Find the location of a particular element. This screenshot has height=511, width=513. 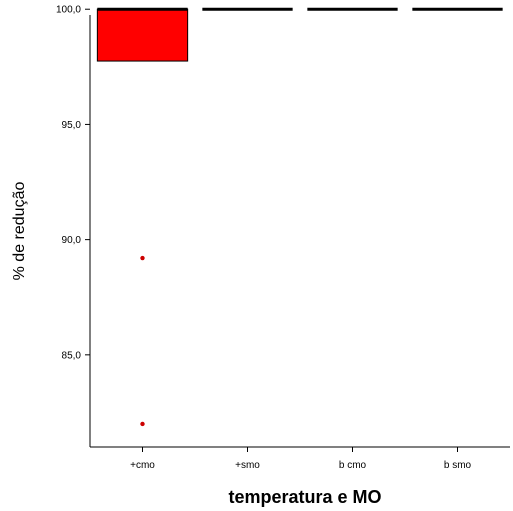

y-tick-label: 95,0 is located at coordinates (72, 125).